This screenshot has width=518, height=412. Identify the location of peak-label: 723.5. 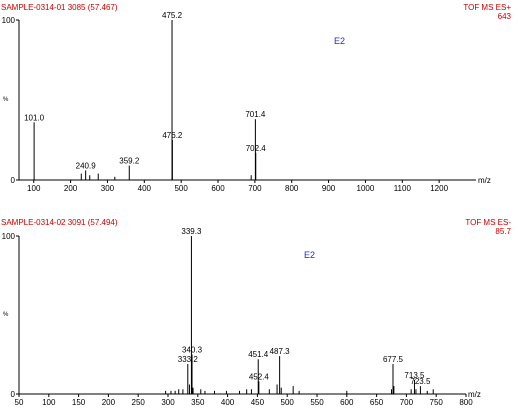
(420, 381).